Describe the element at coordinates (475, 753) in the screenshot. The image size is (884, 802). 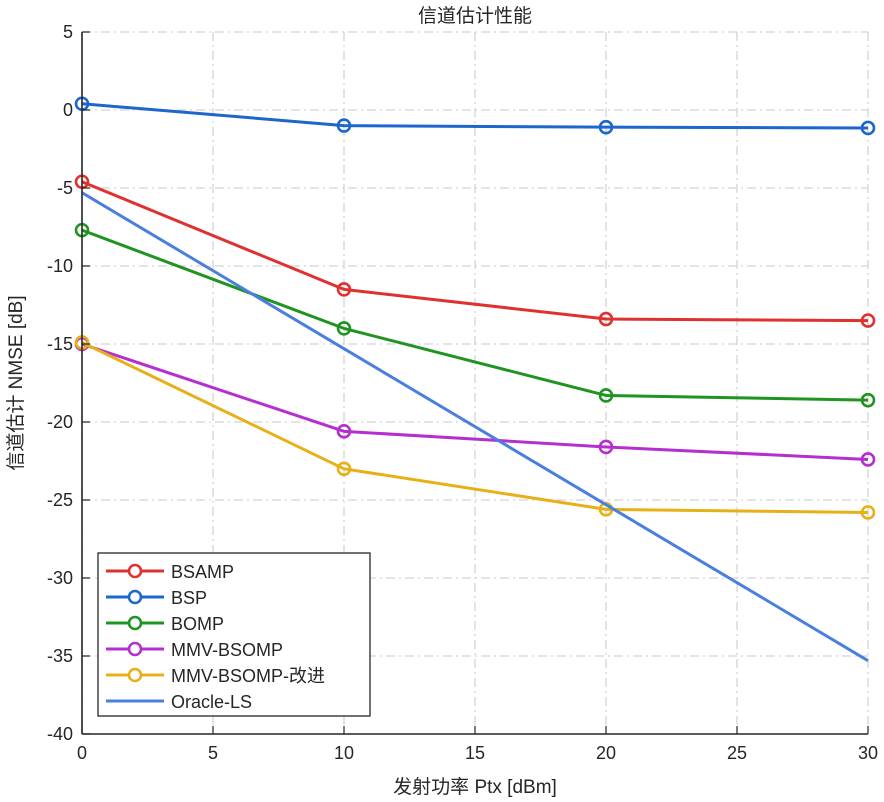
I see `x-tick-label: 15` at that location.